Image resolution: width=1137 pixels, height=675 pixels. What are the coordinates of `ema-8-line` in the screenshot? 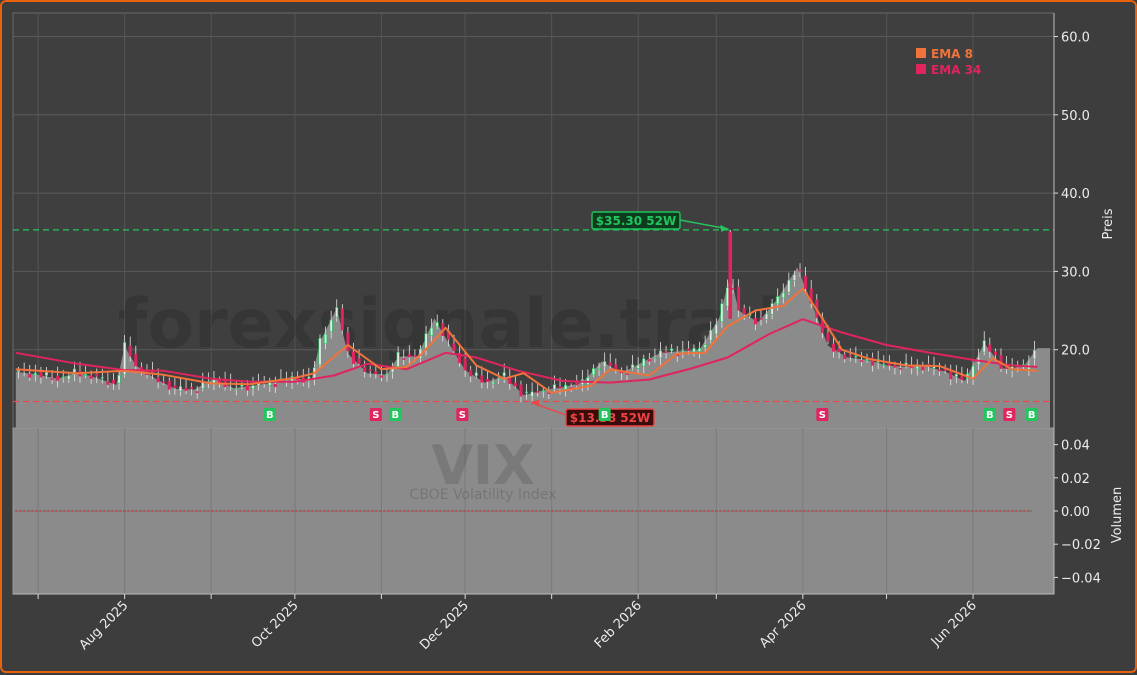 It's located at (526, 340).